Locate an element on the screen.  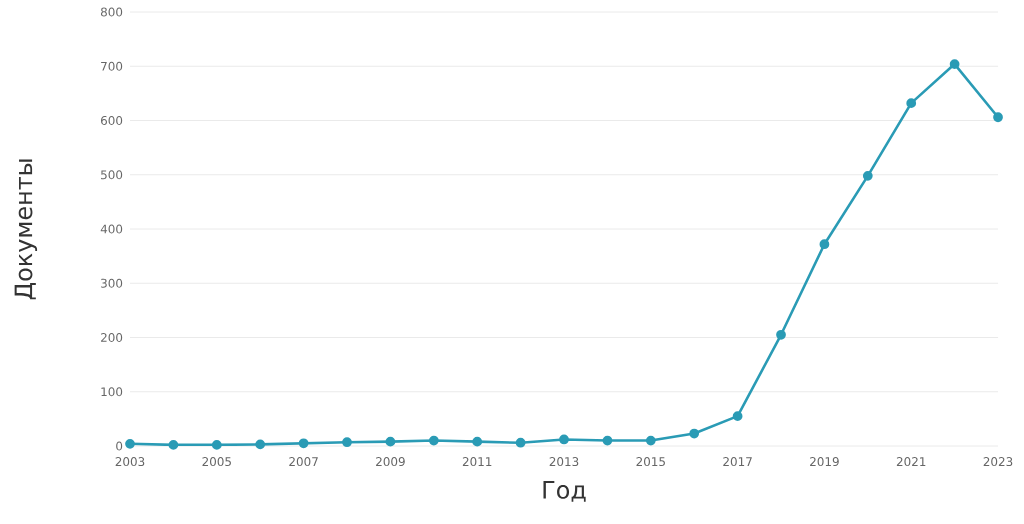
x-axis-title: Год is located at coordinates (564, 491).